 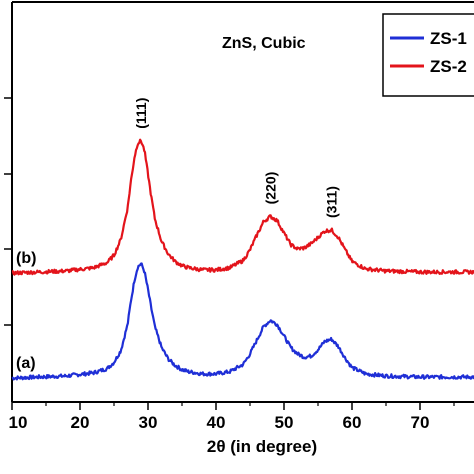 What do you see at coordinates (233, 406) in the screenshot?
I see `x-axis-ticks` at bounding box center [233, 406].